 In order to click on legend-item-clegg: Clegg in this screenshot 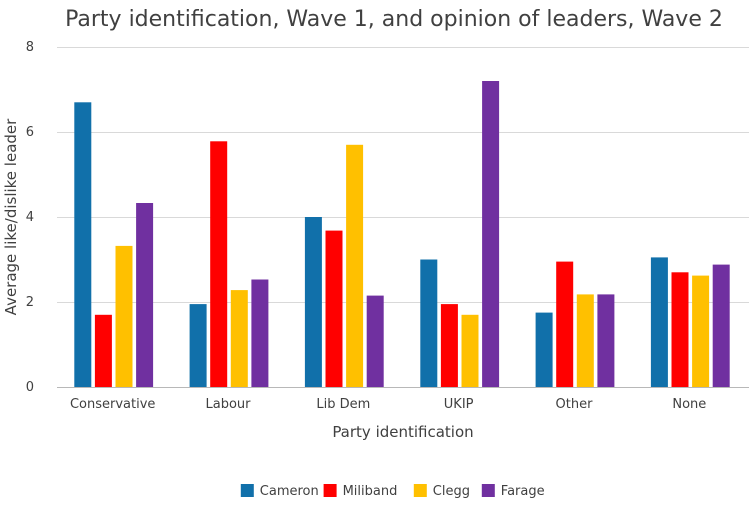, I will do `click(441, 491)`.